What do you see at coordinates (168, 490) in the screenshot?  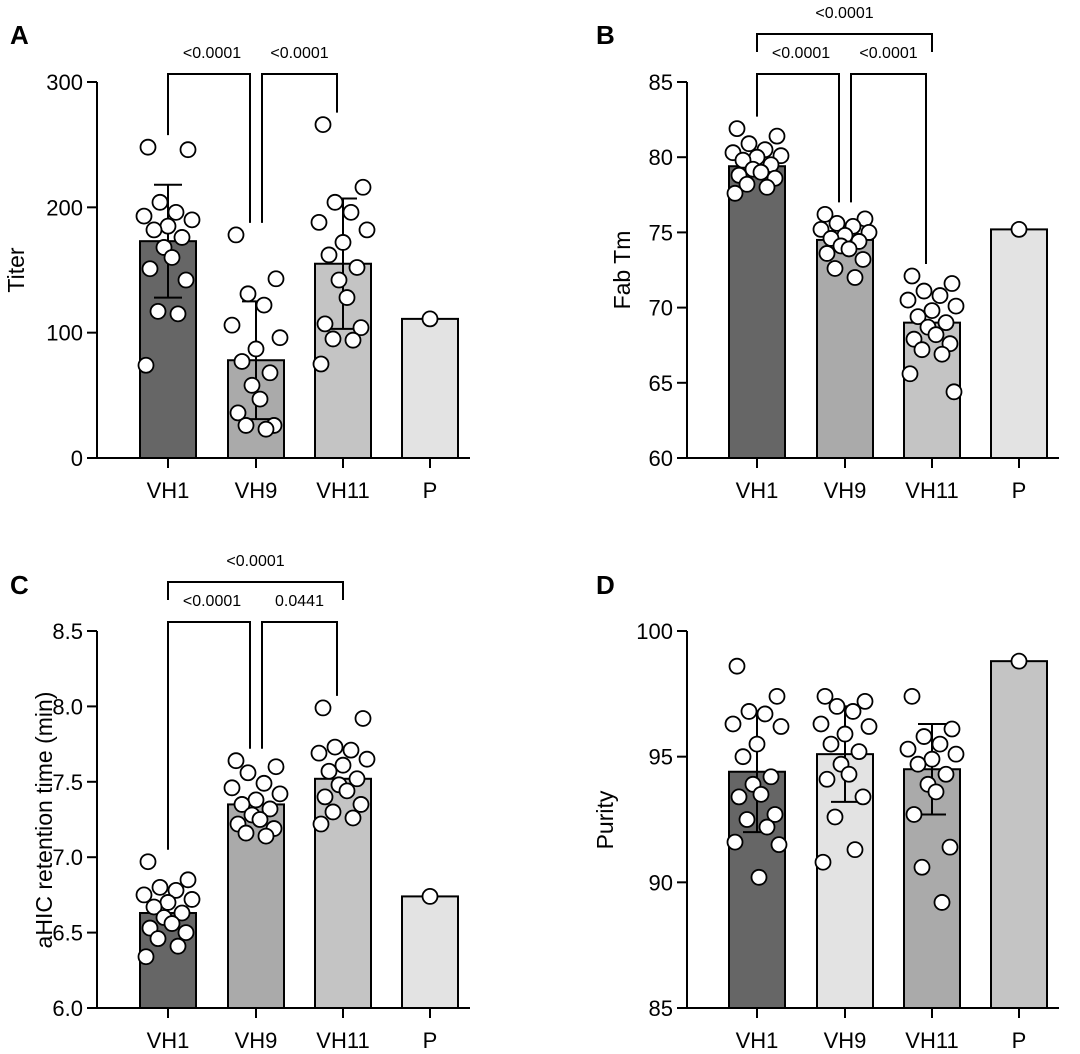 I see `x-tick-label: VH1` at bounding box center [168, 490].